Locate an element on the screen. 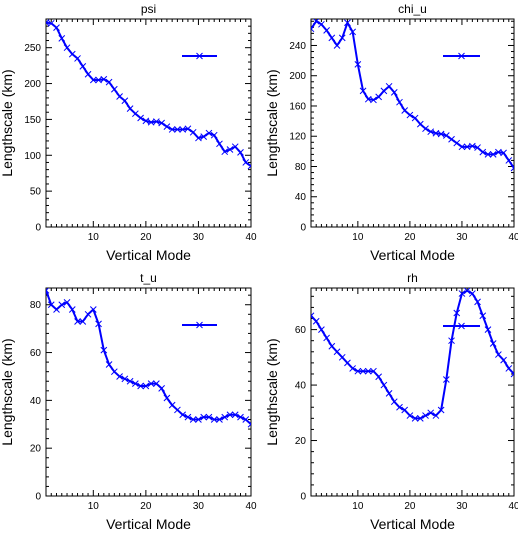  y-axis-label: Lengthscale (km) is located at coordinates (7, 122).